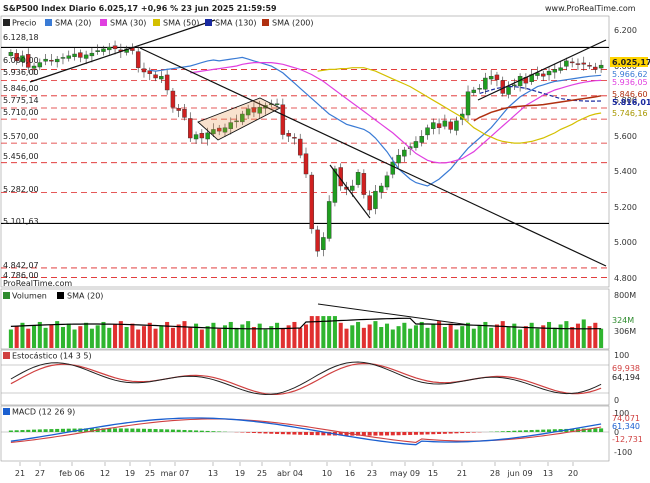 This screenshot has width=650, height=483. Describe the element at coordinates (21, 265) in the screenshot. I see `level-label-10: 4.842,07` at that location.